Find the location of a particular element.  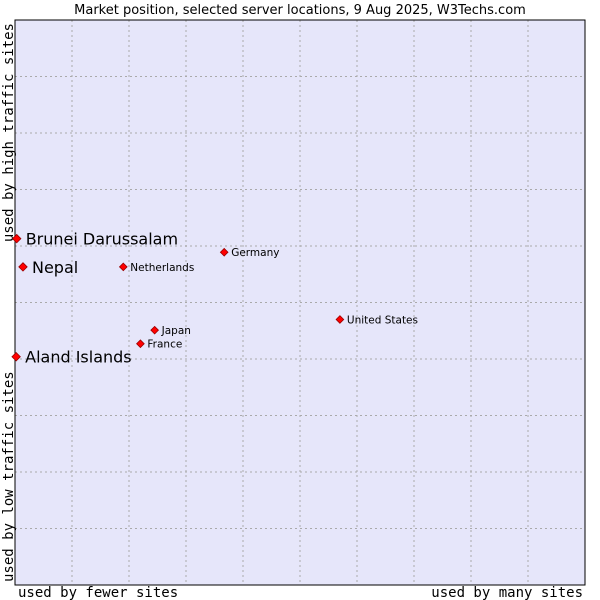

point-france: France is located at coordinates (159, 345).